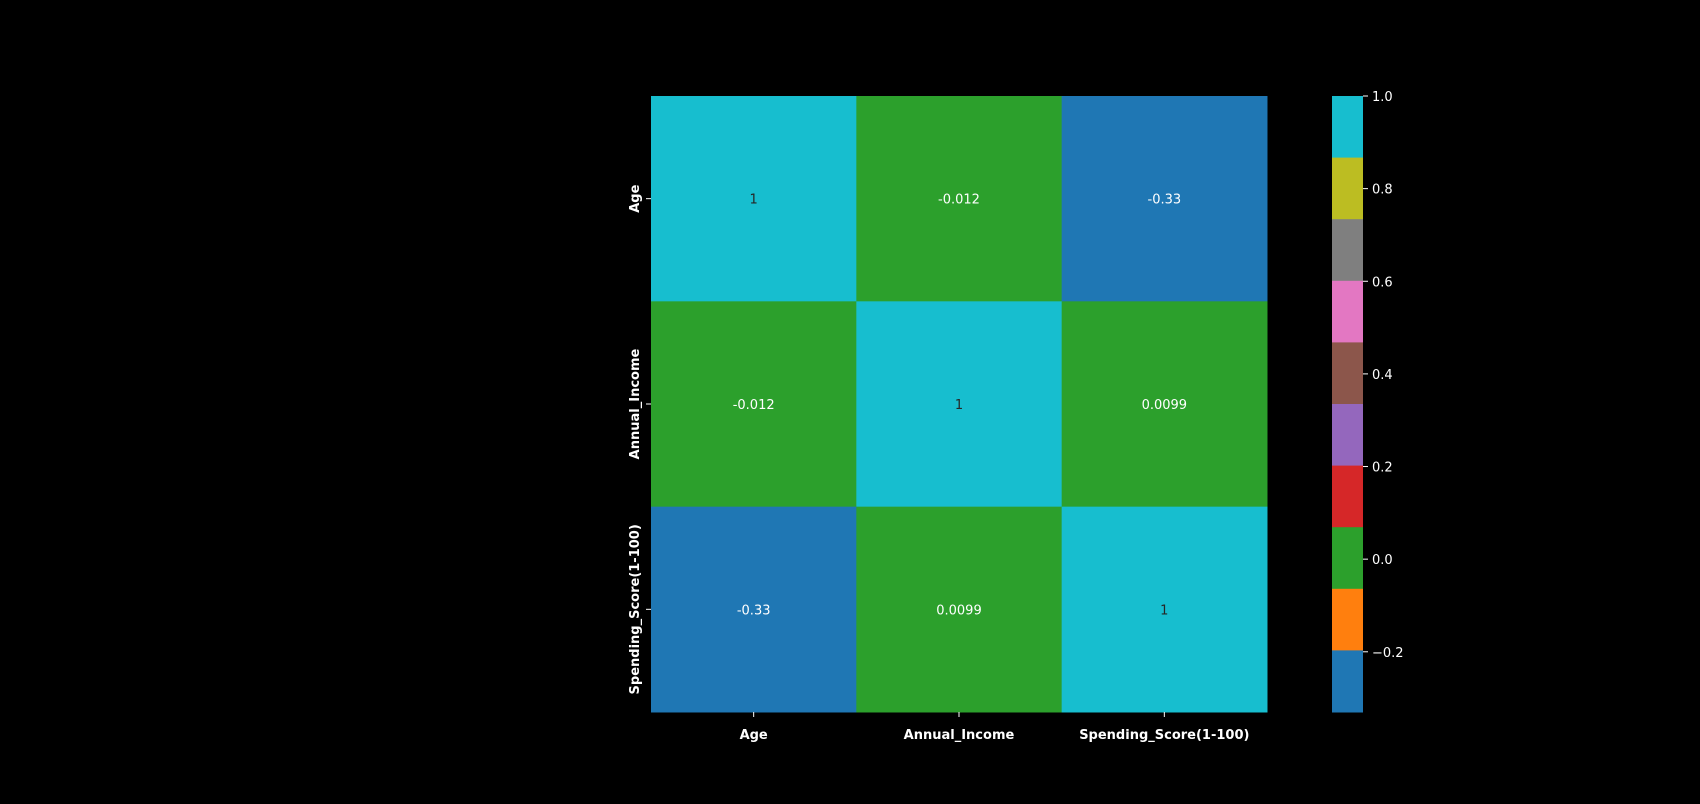  What do you see at coordinates (635, 198) in the screenshot?
I see `y-tick-label: Age` at bounding box center [635, 198].